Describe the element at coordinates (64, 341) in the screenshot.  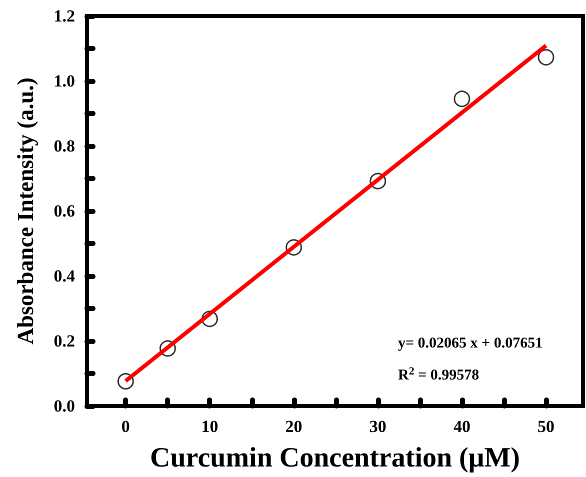
I see `y-tick-label: 0.2` at that location.